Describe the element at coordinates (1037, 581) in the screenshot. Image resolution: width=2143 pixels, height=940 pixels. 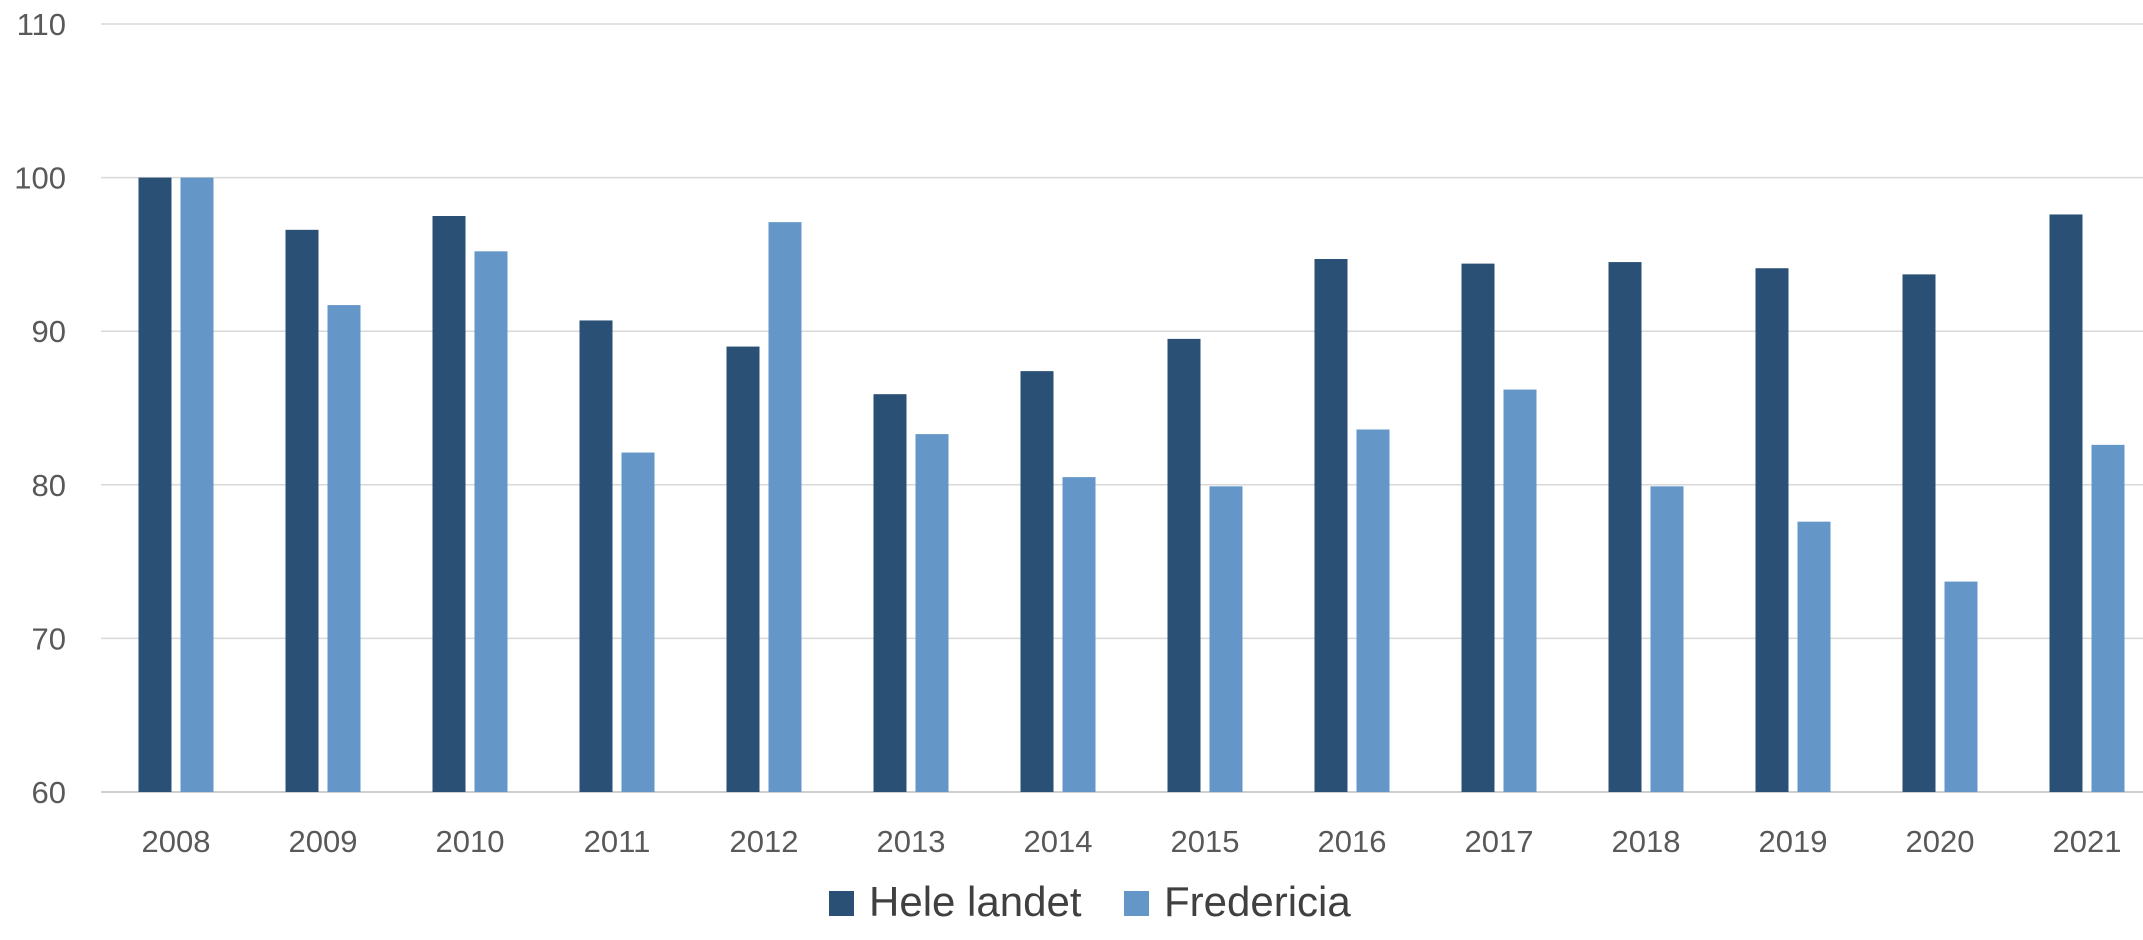
I see `bar-hele-landet-2014` at that location.